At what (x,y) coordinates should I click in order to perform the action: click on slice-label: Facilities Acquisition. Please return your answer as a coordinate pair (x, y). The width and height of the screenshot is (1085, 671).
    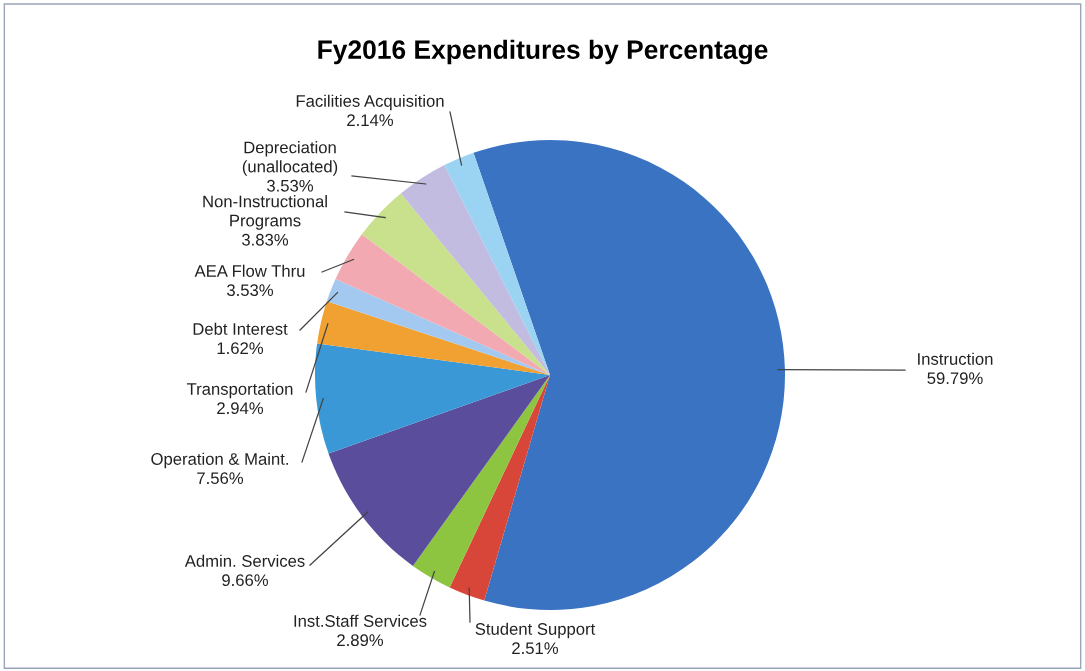
    Looking at the image, I should click on (370, 102).